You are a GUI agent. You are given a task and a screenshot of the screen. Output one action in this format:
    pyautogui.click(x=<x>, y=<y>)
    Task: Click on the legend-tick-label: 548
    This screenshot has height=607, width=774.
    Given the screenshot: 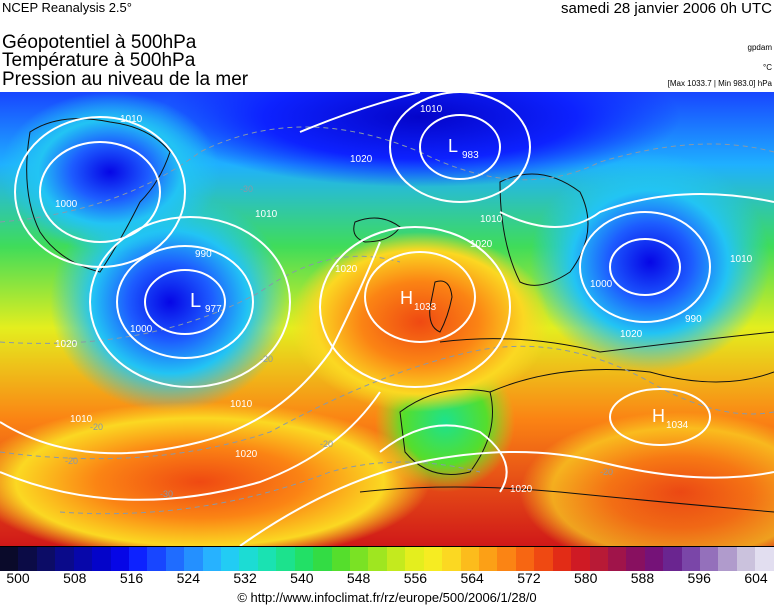 What is the action you would take?
    pyautogui.click(x=358, y=578)
    